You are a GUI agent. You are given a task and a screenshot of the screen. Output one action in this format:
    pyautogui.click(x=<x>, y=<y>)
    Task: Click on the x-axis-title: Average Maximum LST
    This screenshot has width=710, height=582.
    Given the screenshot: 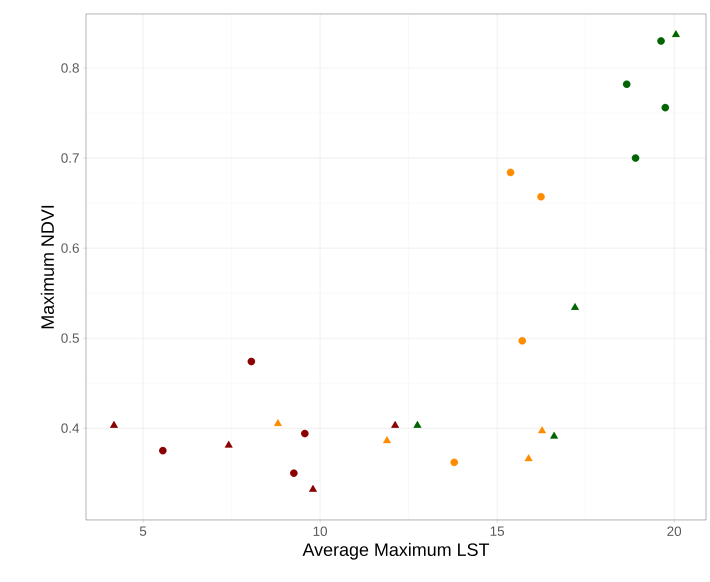 What is the action you would take?
    pyautogui.click(x=396, y=551)
    